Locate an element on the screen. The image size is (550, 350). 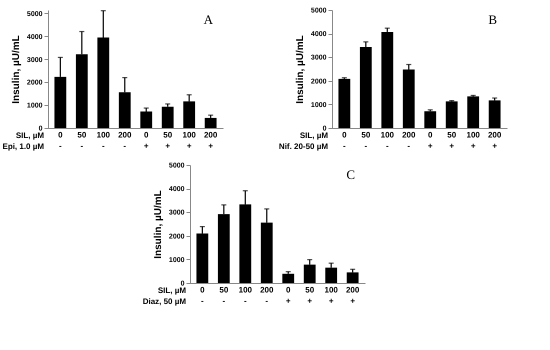
annotation: A is located at coordinates (209, 19).